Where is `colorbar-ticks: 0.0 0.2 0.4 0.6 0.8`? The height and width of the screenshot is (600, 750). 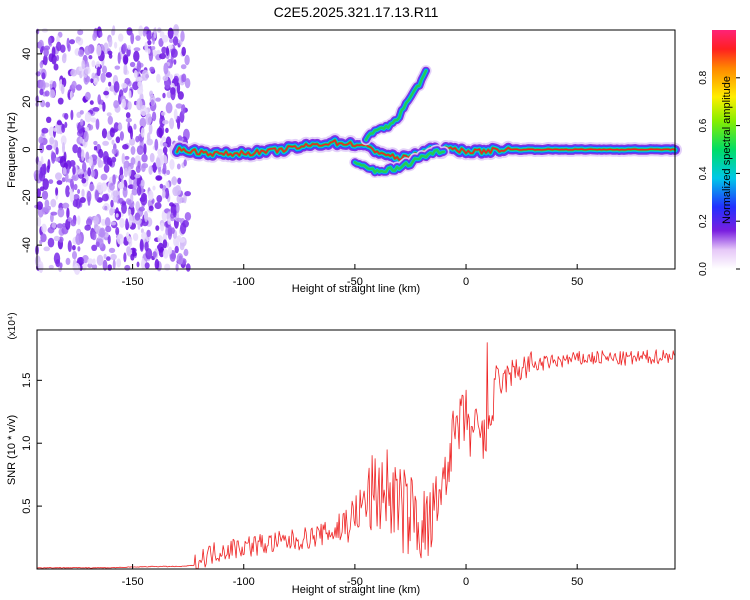
colorbar-ticks: 0.0 0.2 0.4 0.6 0.8 is located at coordinates (719, 173).